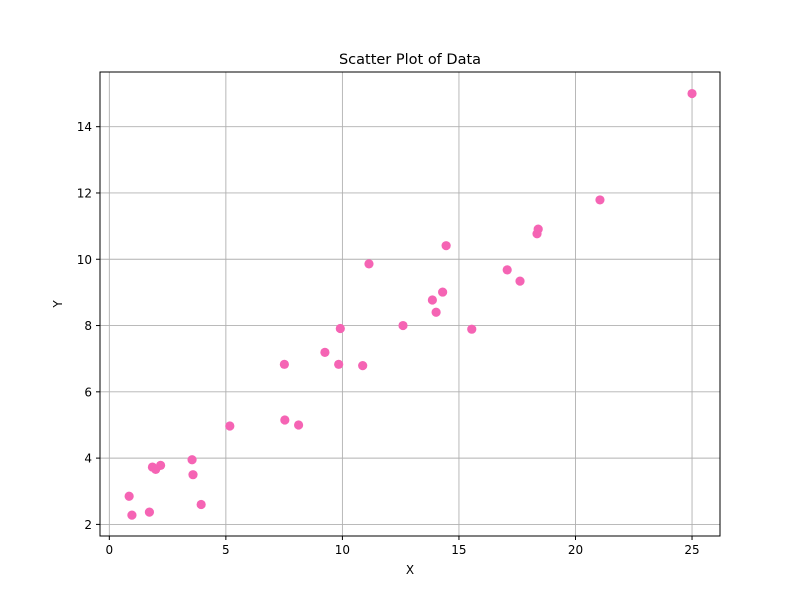 The height and width of the screenshot is (600, 800). What do you see at coordinates (88, 459) in the screenshot?
I see `y-tick-label: 4` at bounding box center [88, 459].